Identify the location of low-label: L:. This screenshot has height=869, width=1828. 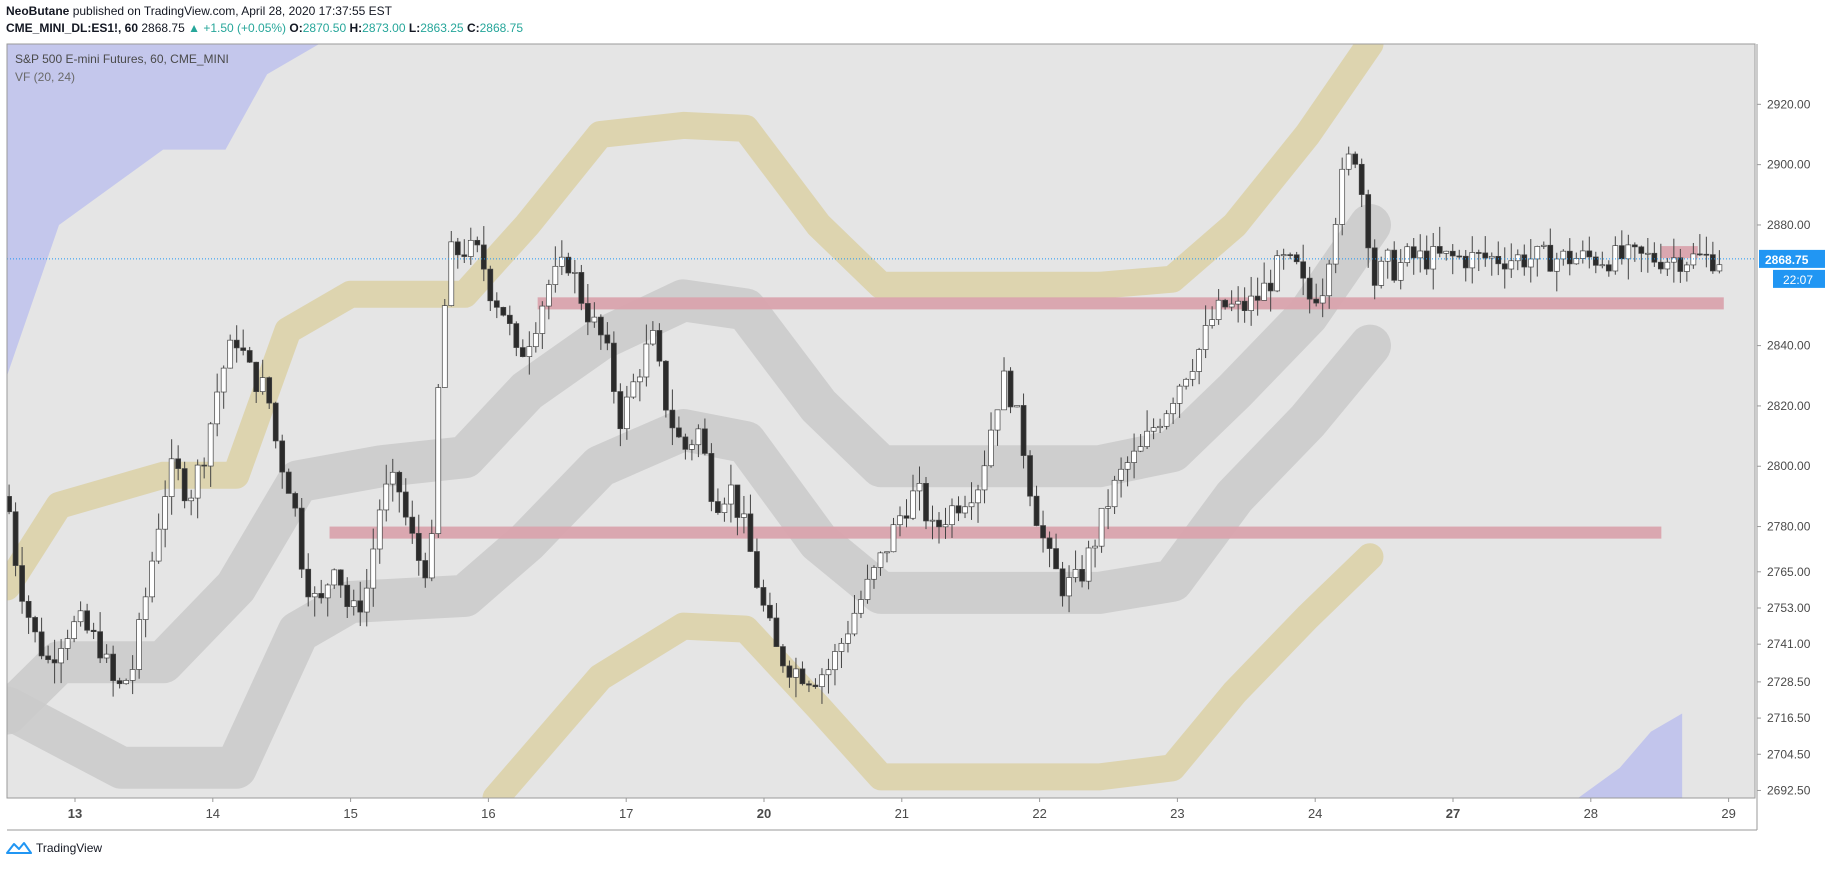
(414, 28).